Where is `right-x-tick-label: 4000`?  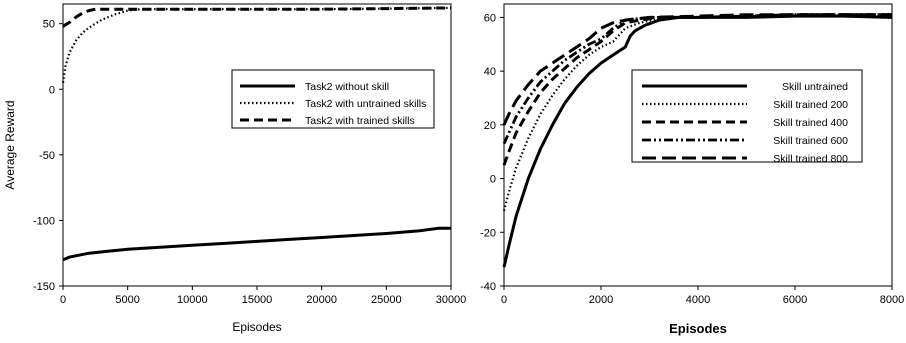 right-x-tick-label: 4000 is located at coordinates (698, 300).